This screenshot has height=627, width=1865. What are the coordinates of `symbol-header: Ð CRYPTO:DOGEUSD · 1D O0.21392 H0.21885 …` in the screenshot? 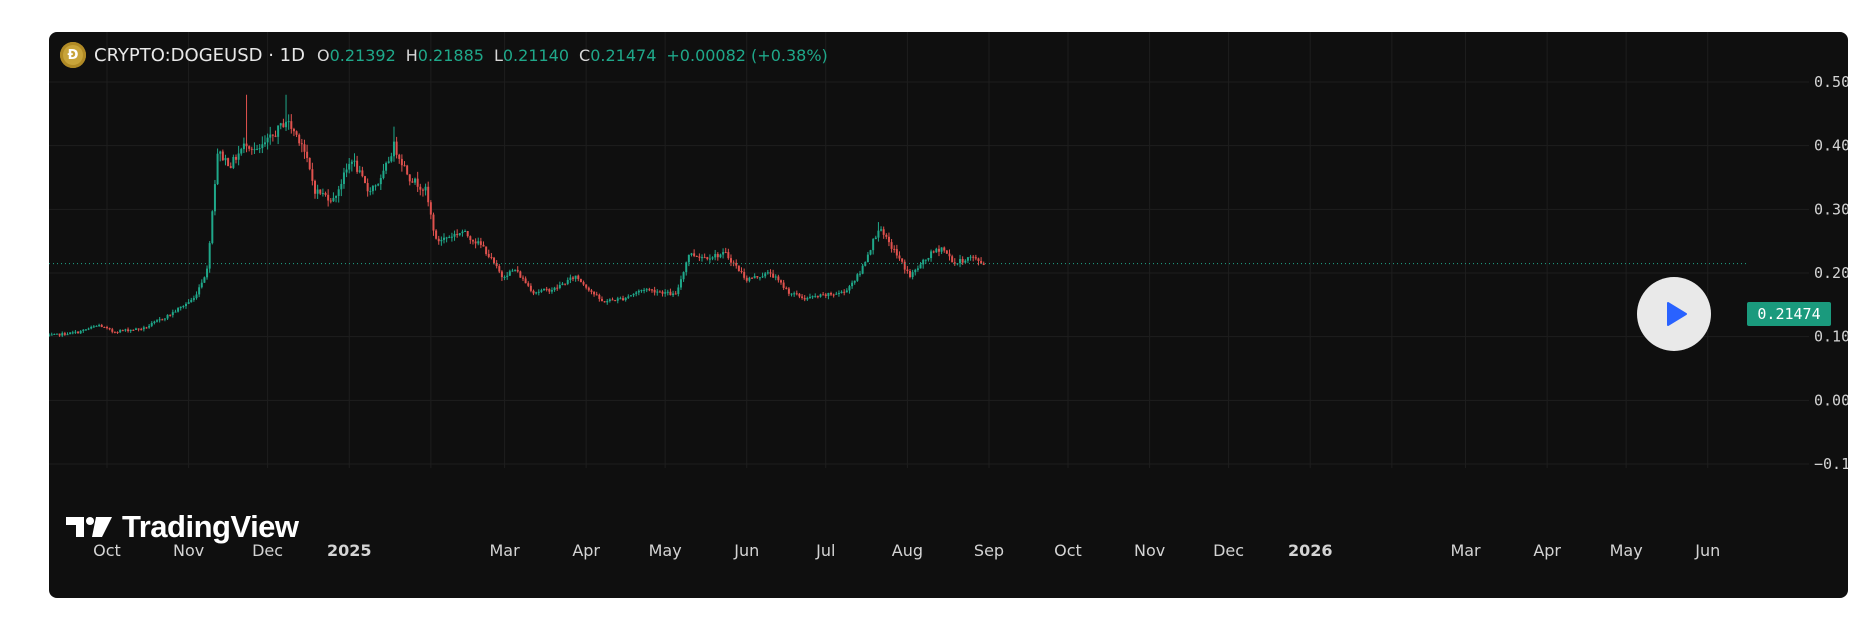 It's located at (444, 55).